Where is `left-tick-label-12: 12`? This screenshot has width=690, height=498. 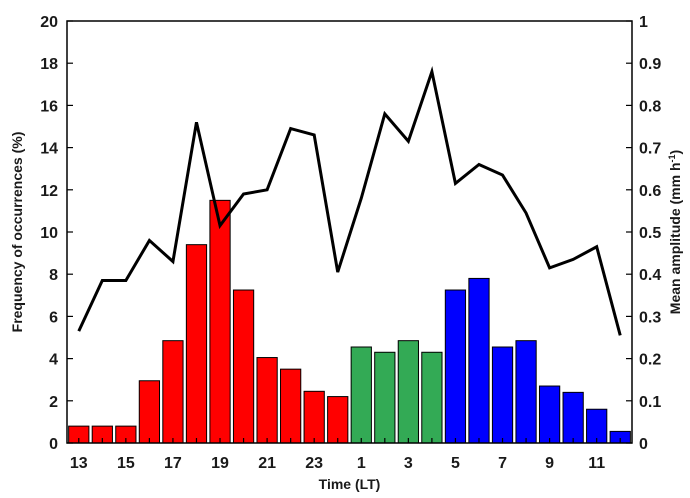 left-tick-label-12: 12 is located at coordinates (49, 191).